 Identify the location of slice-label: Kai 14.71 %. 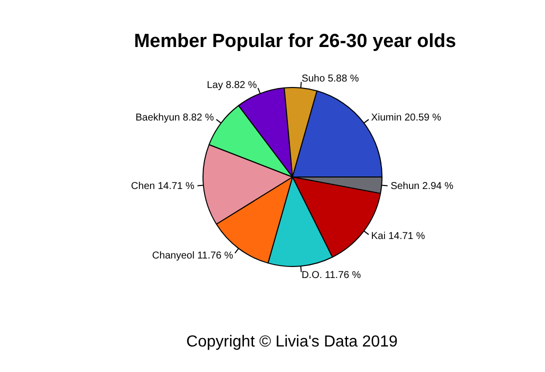
(398, 236).